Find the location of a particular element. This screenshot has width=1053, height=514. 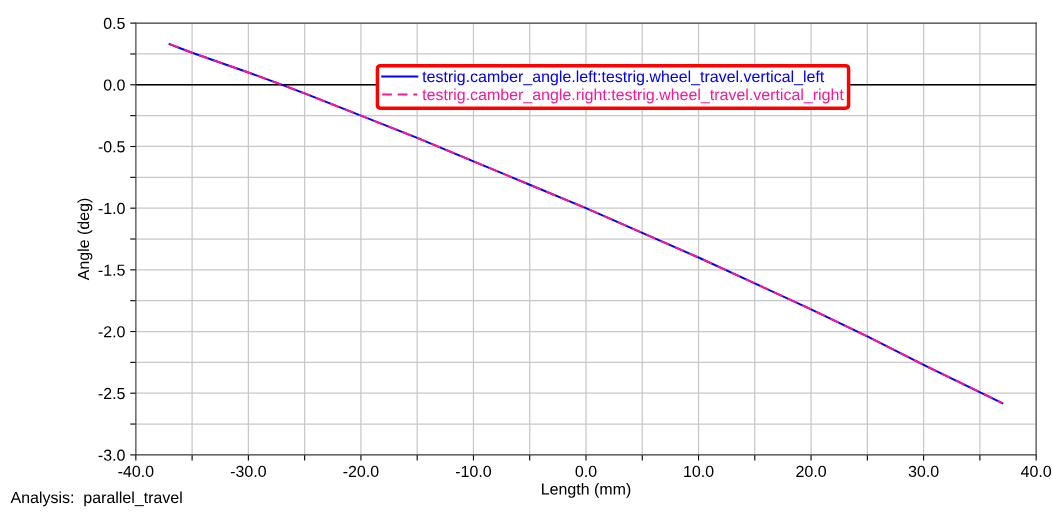

x-tick-label: -10.0 is located at coordinates (473, 471).